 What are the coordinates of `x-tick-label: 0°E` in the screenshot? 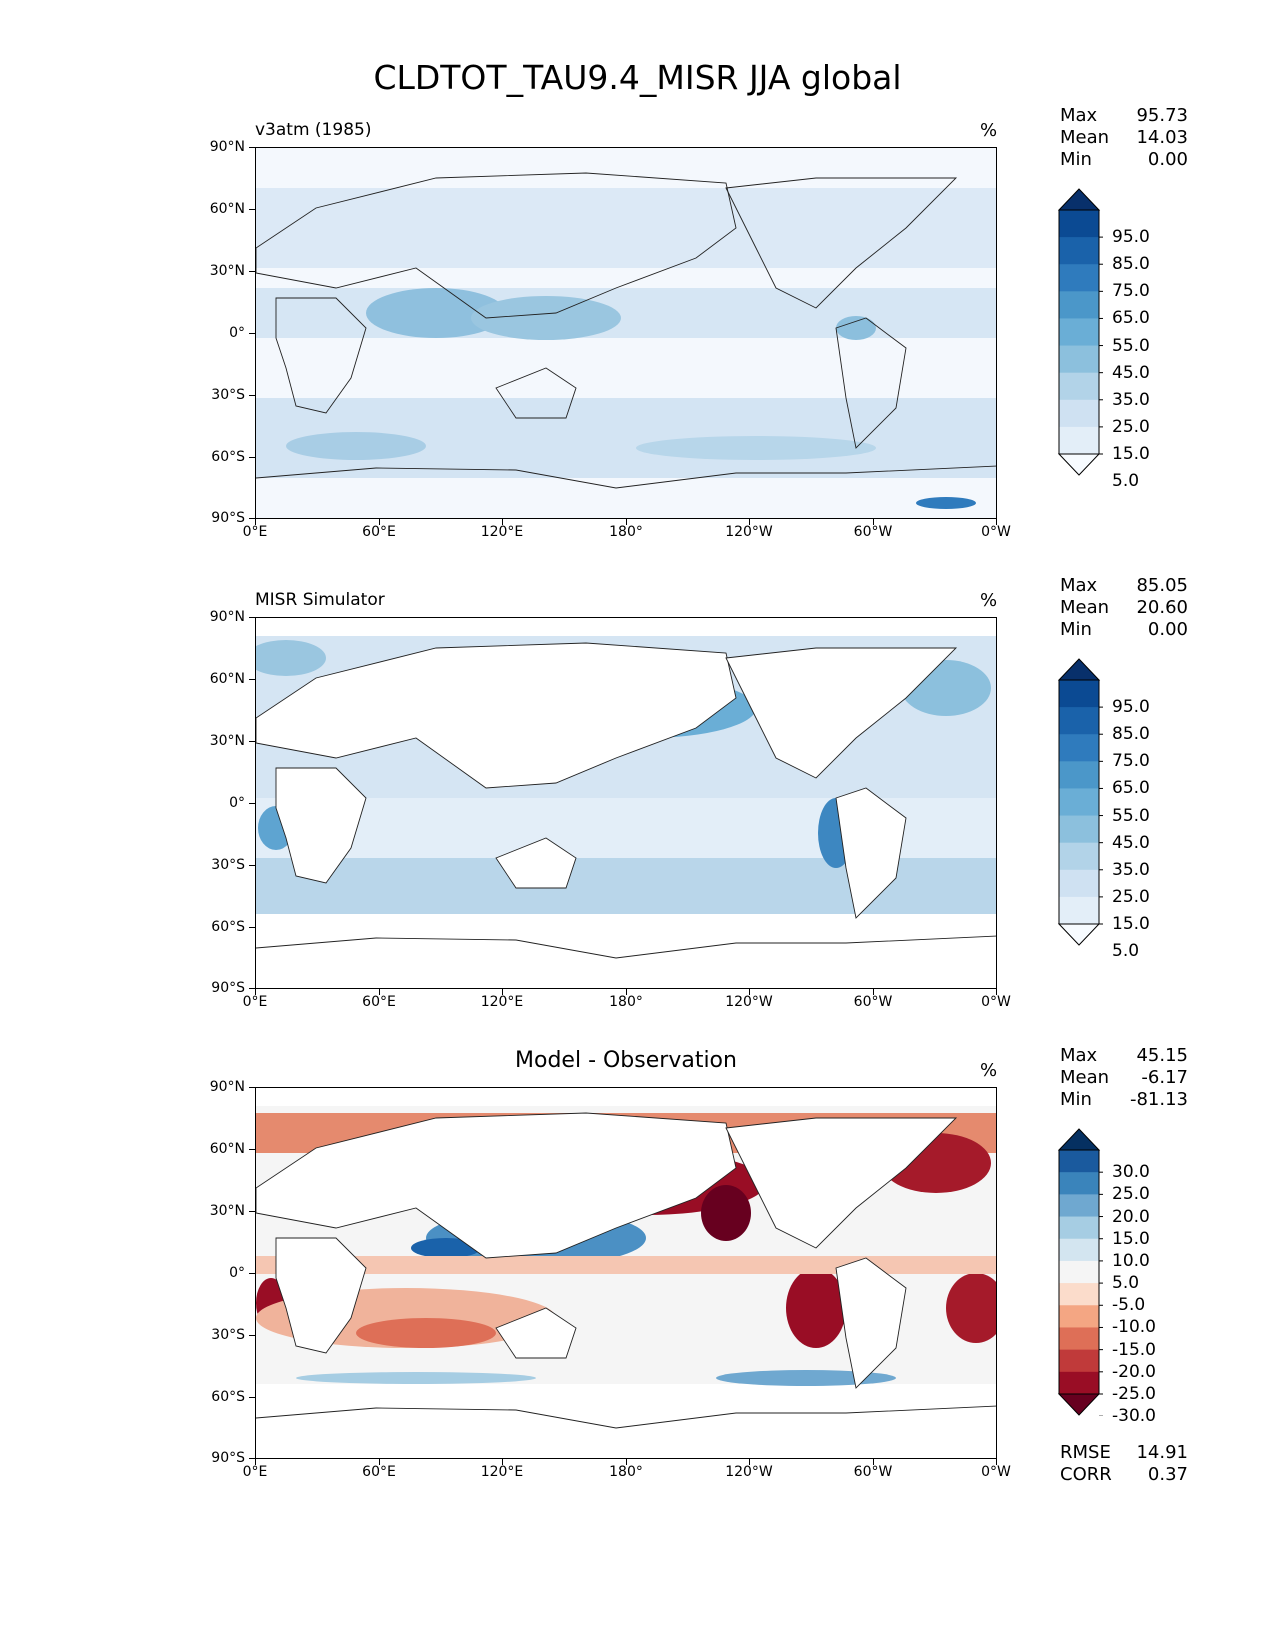 It's located at (255, 1002).